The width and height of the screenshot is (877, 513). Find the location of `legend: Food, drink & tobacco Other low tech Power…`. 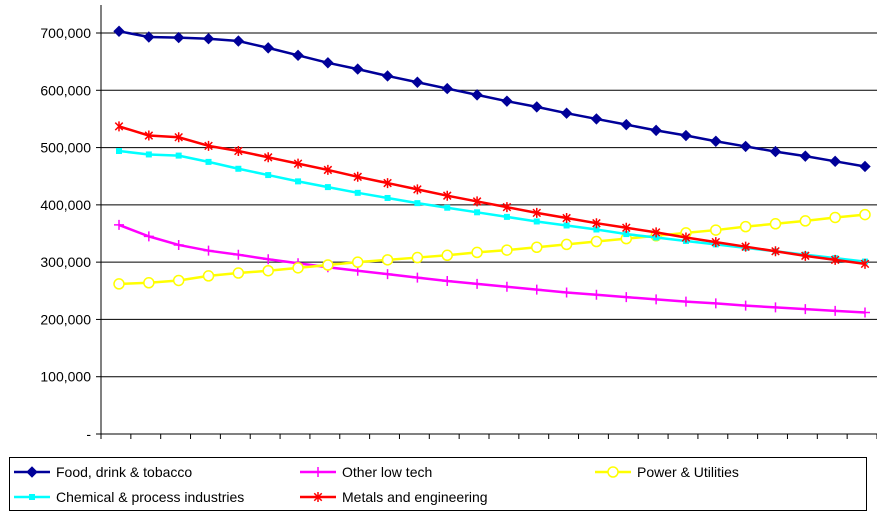

legend: Food, drink & tobacco Other low tech Power… is located at coordinates (438, 484).